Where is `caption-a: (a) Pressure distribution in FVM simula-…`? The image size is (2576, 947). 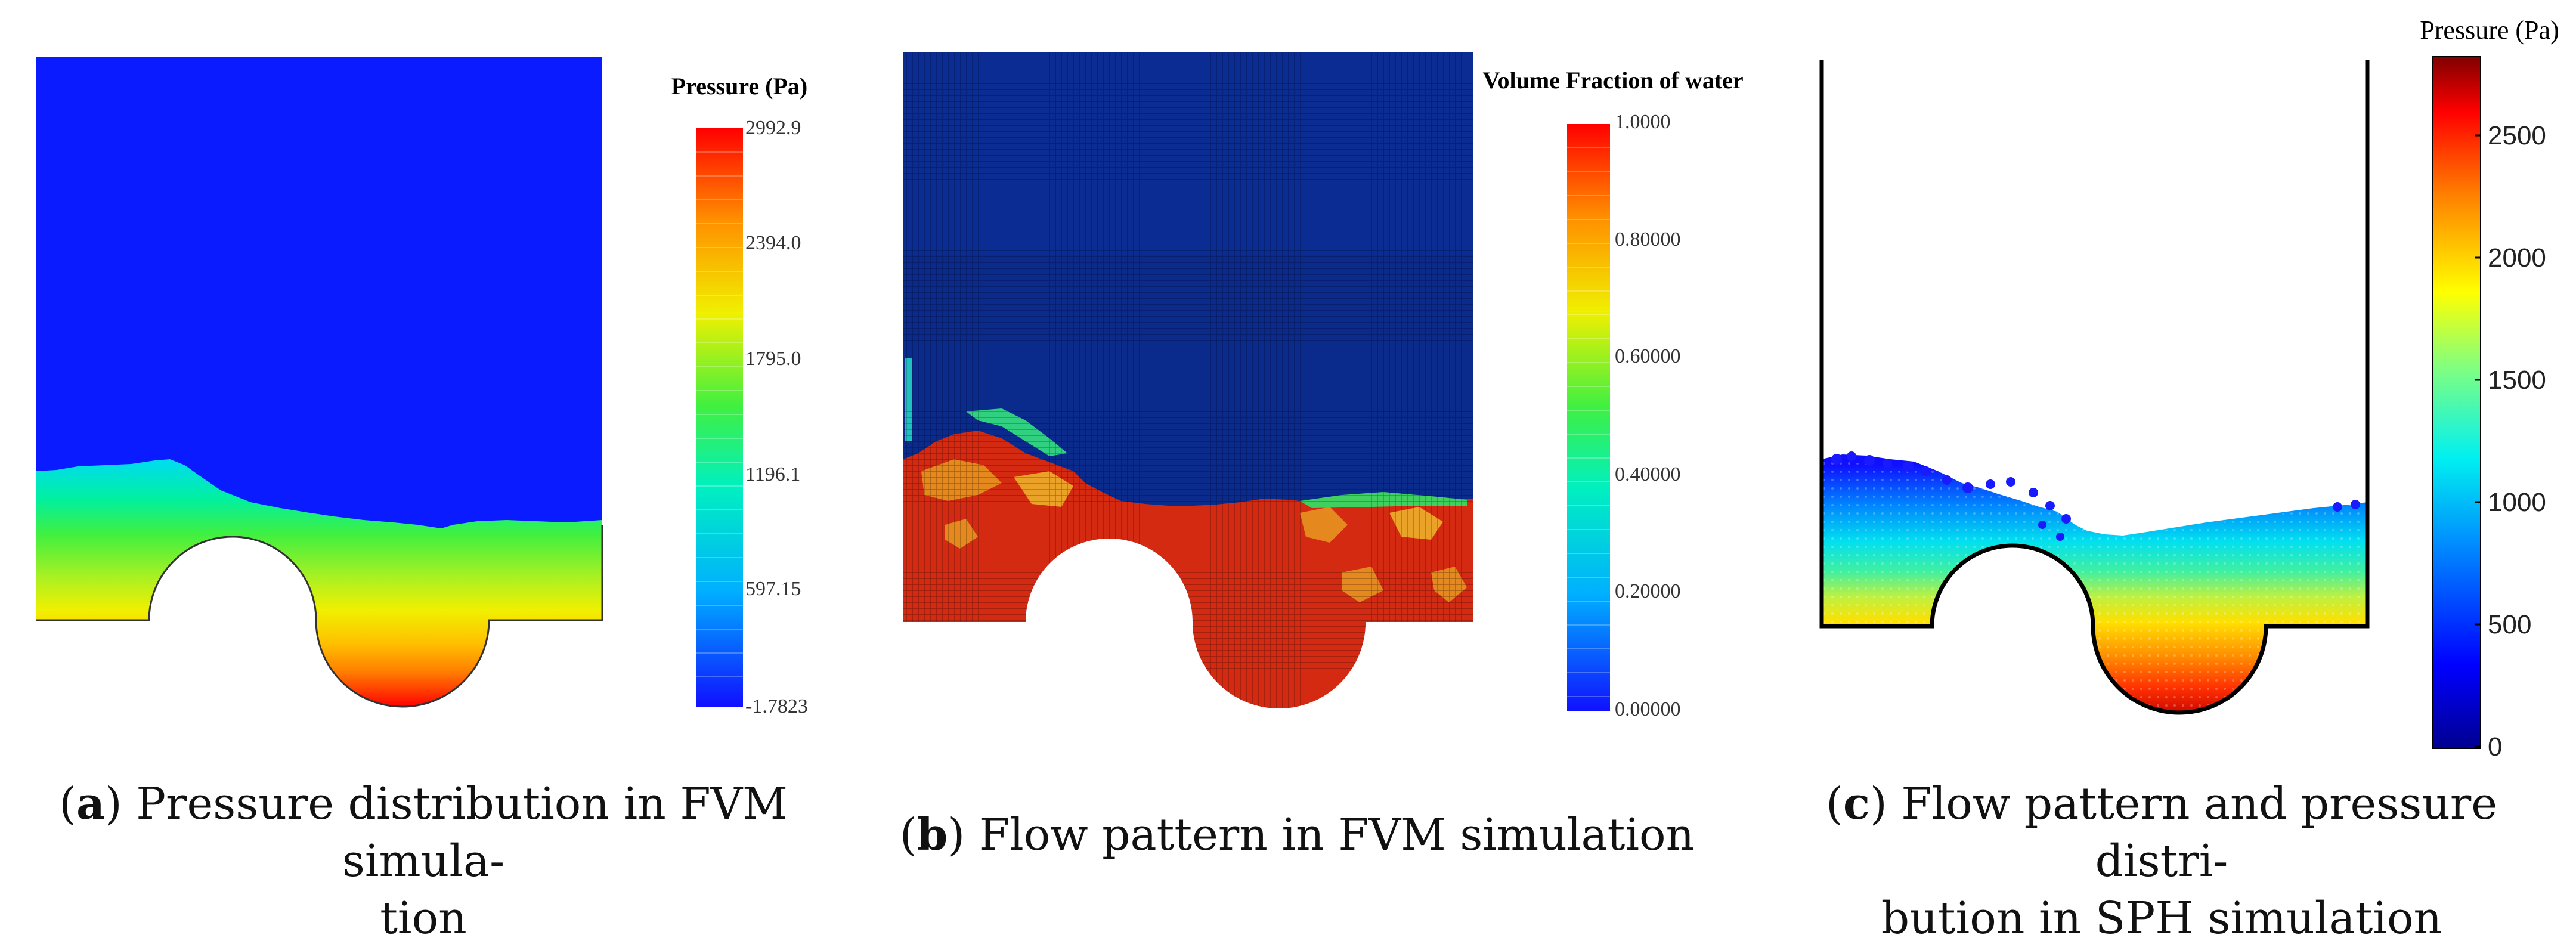
caption-a: (a) Pressure distribution in FVM simula-… is located at coordinates (424, 861).